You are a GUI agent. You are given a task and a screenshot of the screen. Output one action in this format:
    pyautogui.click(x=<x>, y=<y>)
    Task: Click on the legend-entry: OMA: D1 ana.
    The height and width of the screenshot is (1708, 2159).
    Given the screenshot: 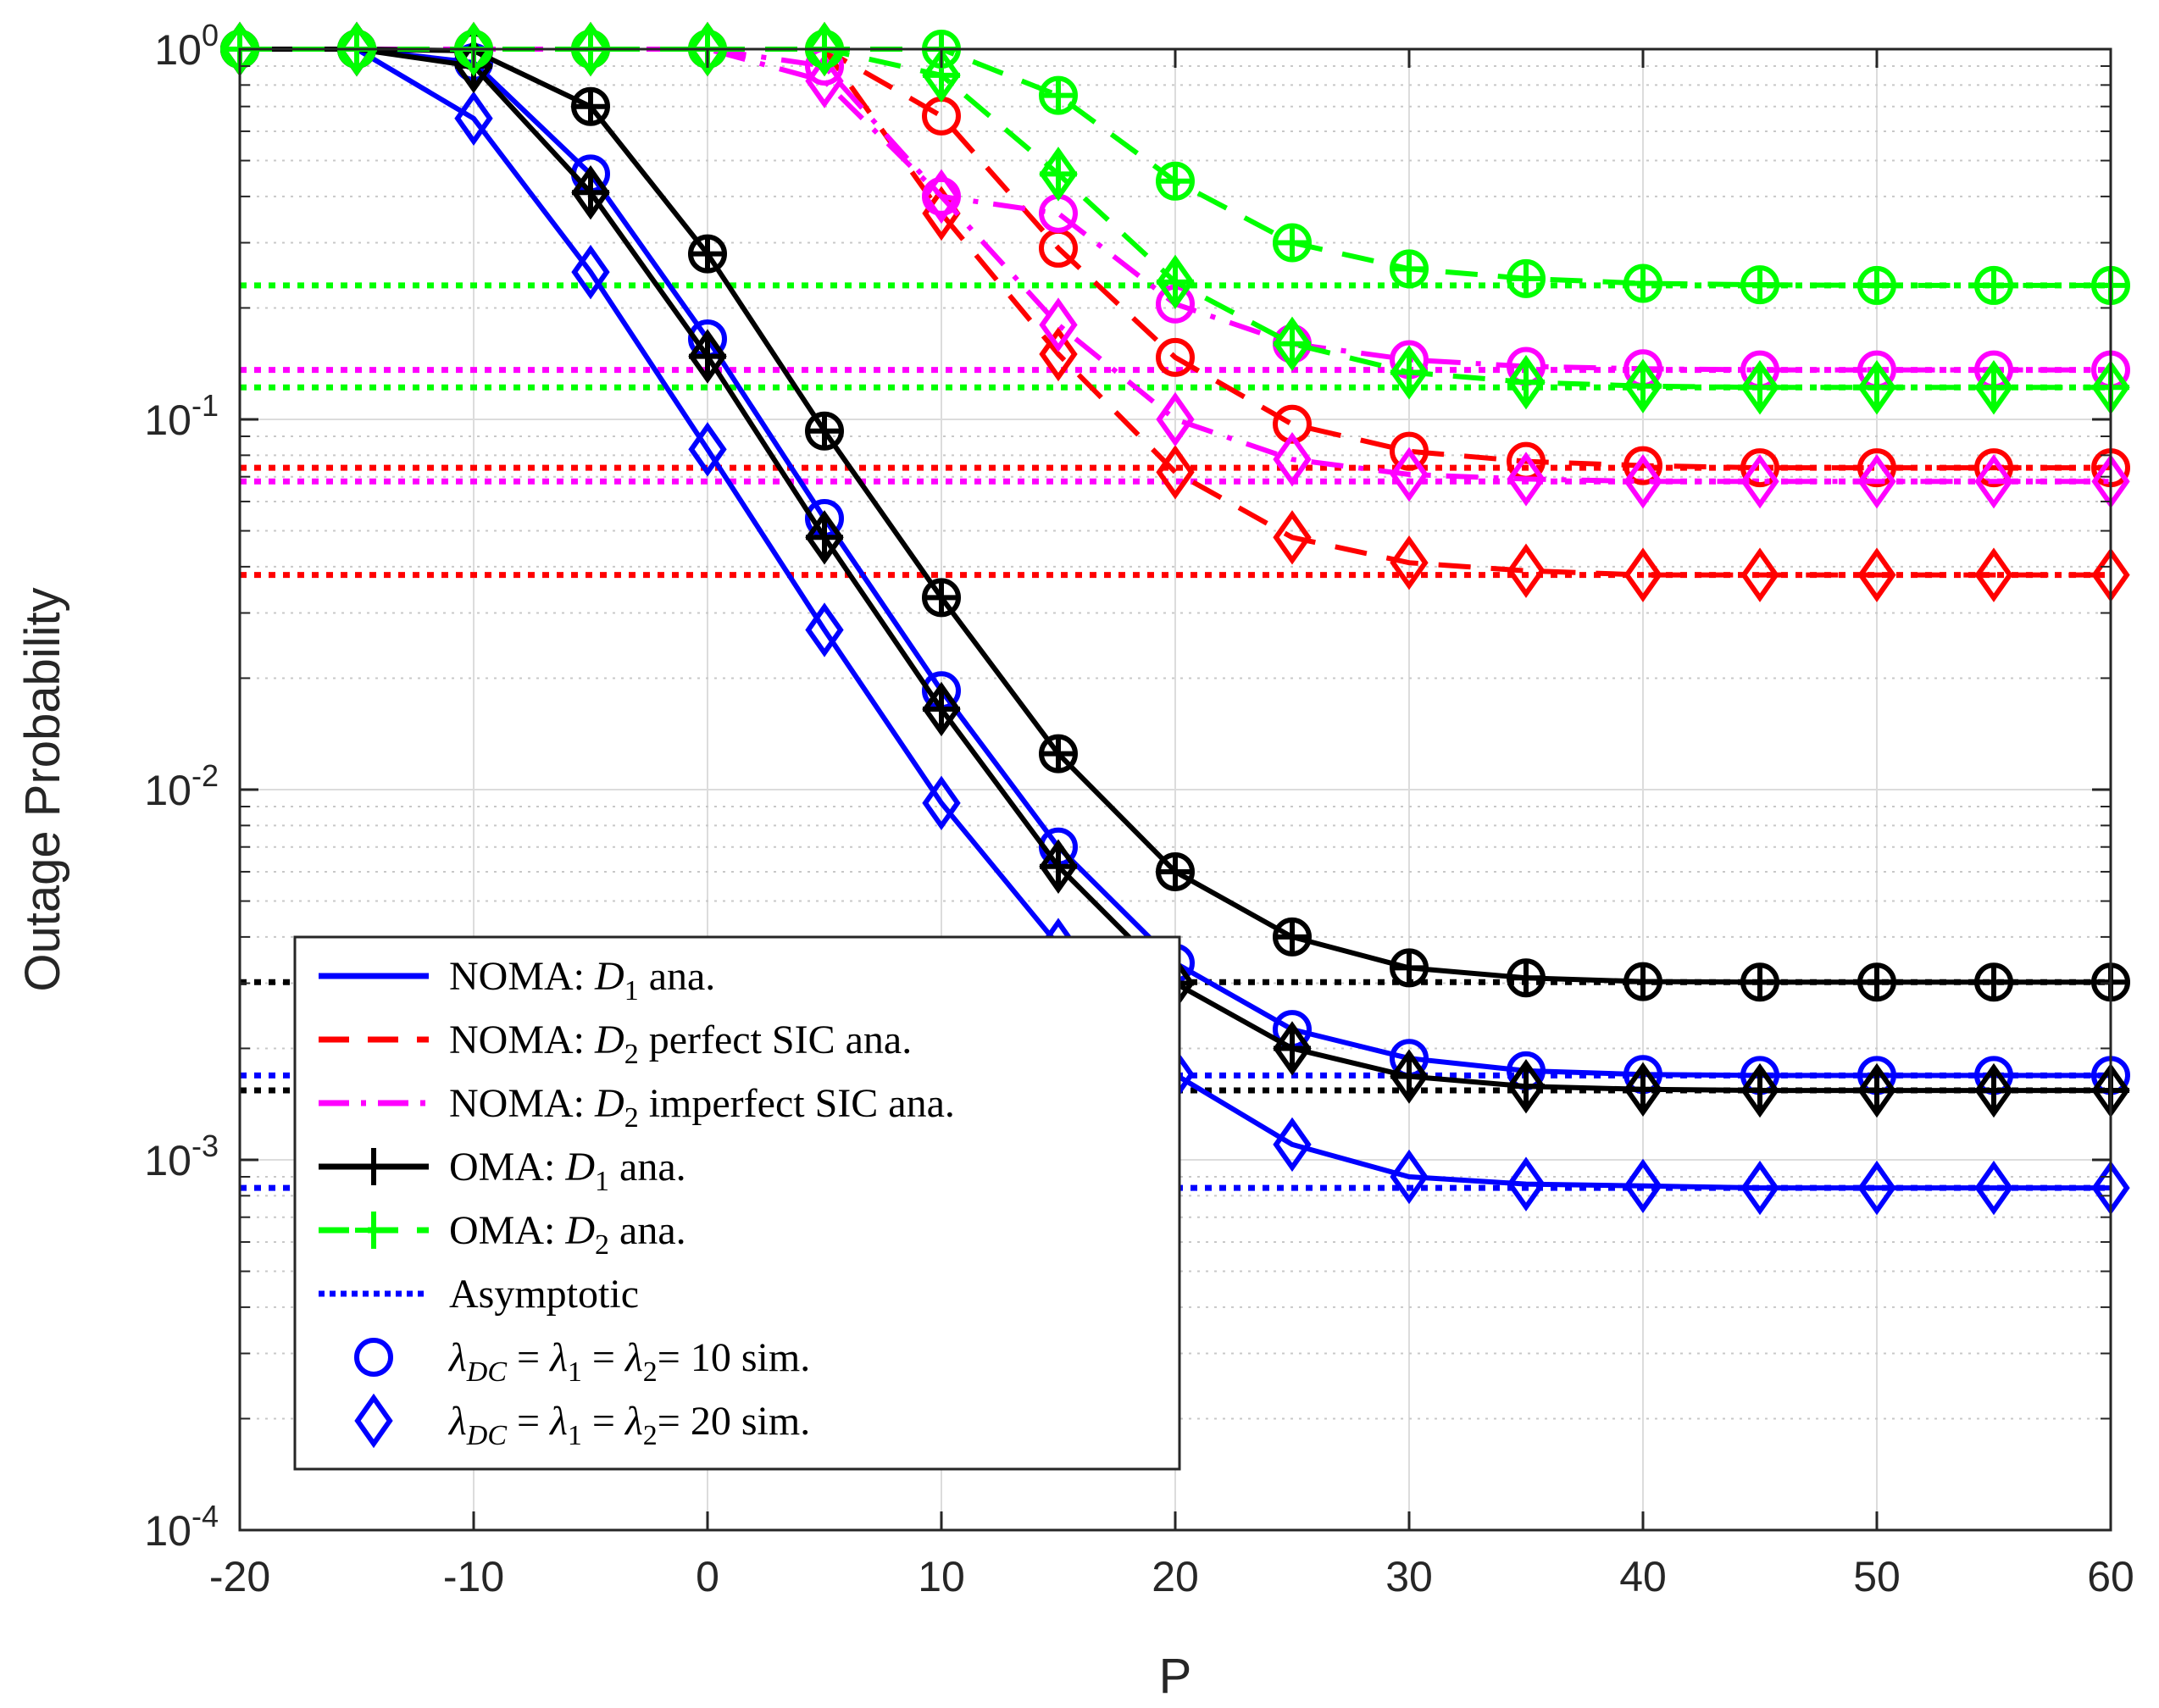 What is the action you would take?
    pyautogui.click(x=502, y=1171)
    